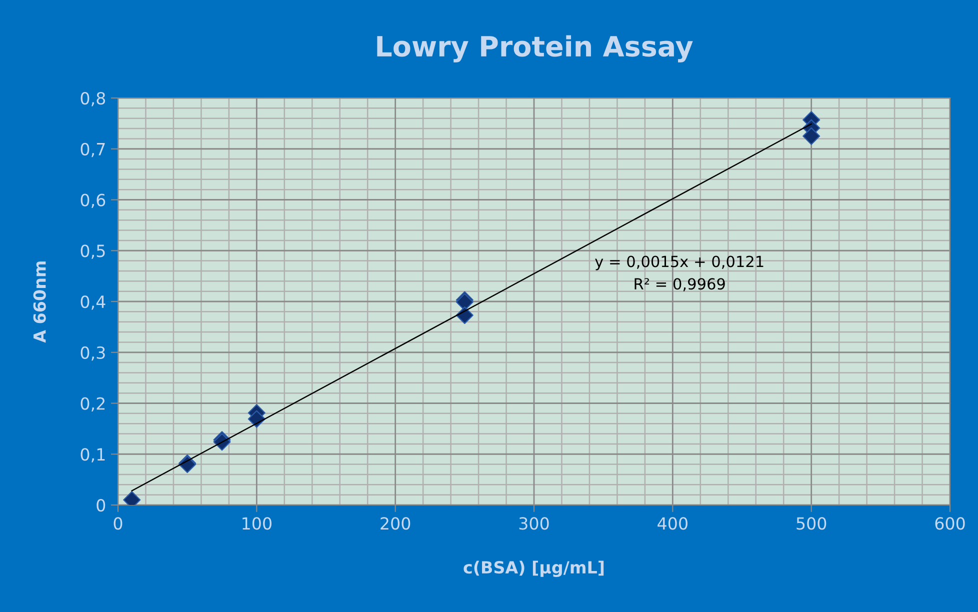  Describe the element at coordinates (92, 455) in the screenshot. I see `y-tick-label: 0,1` at that location.